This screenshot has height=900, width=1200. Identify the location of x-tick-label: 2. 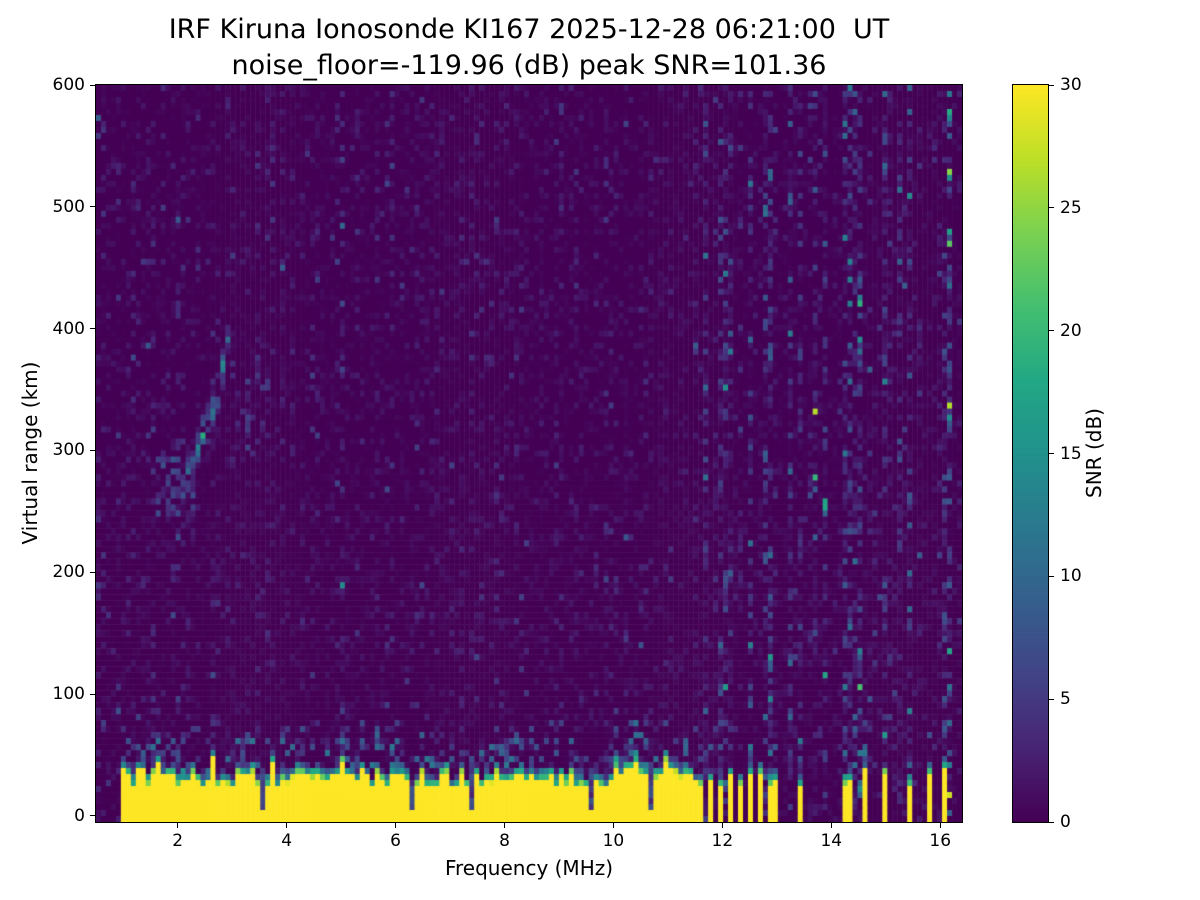
(178, 841).